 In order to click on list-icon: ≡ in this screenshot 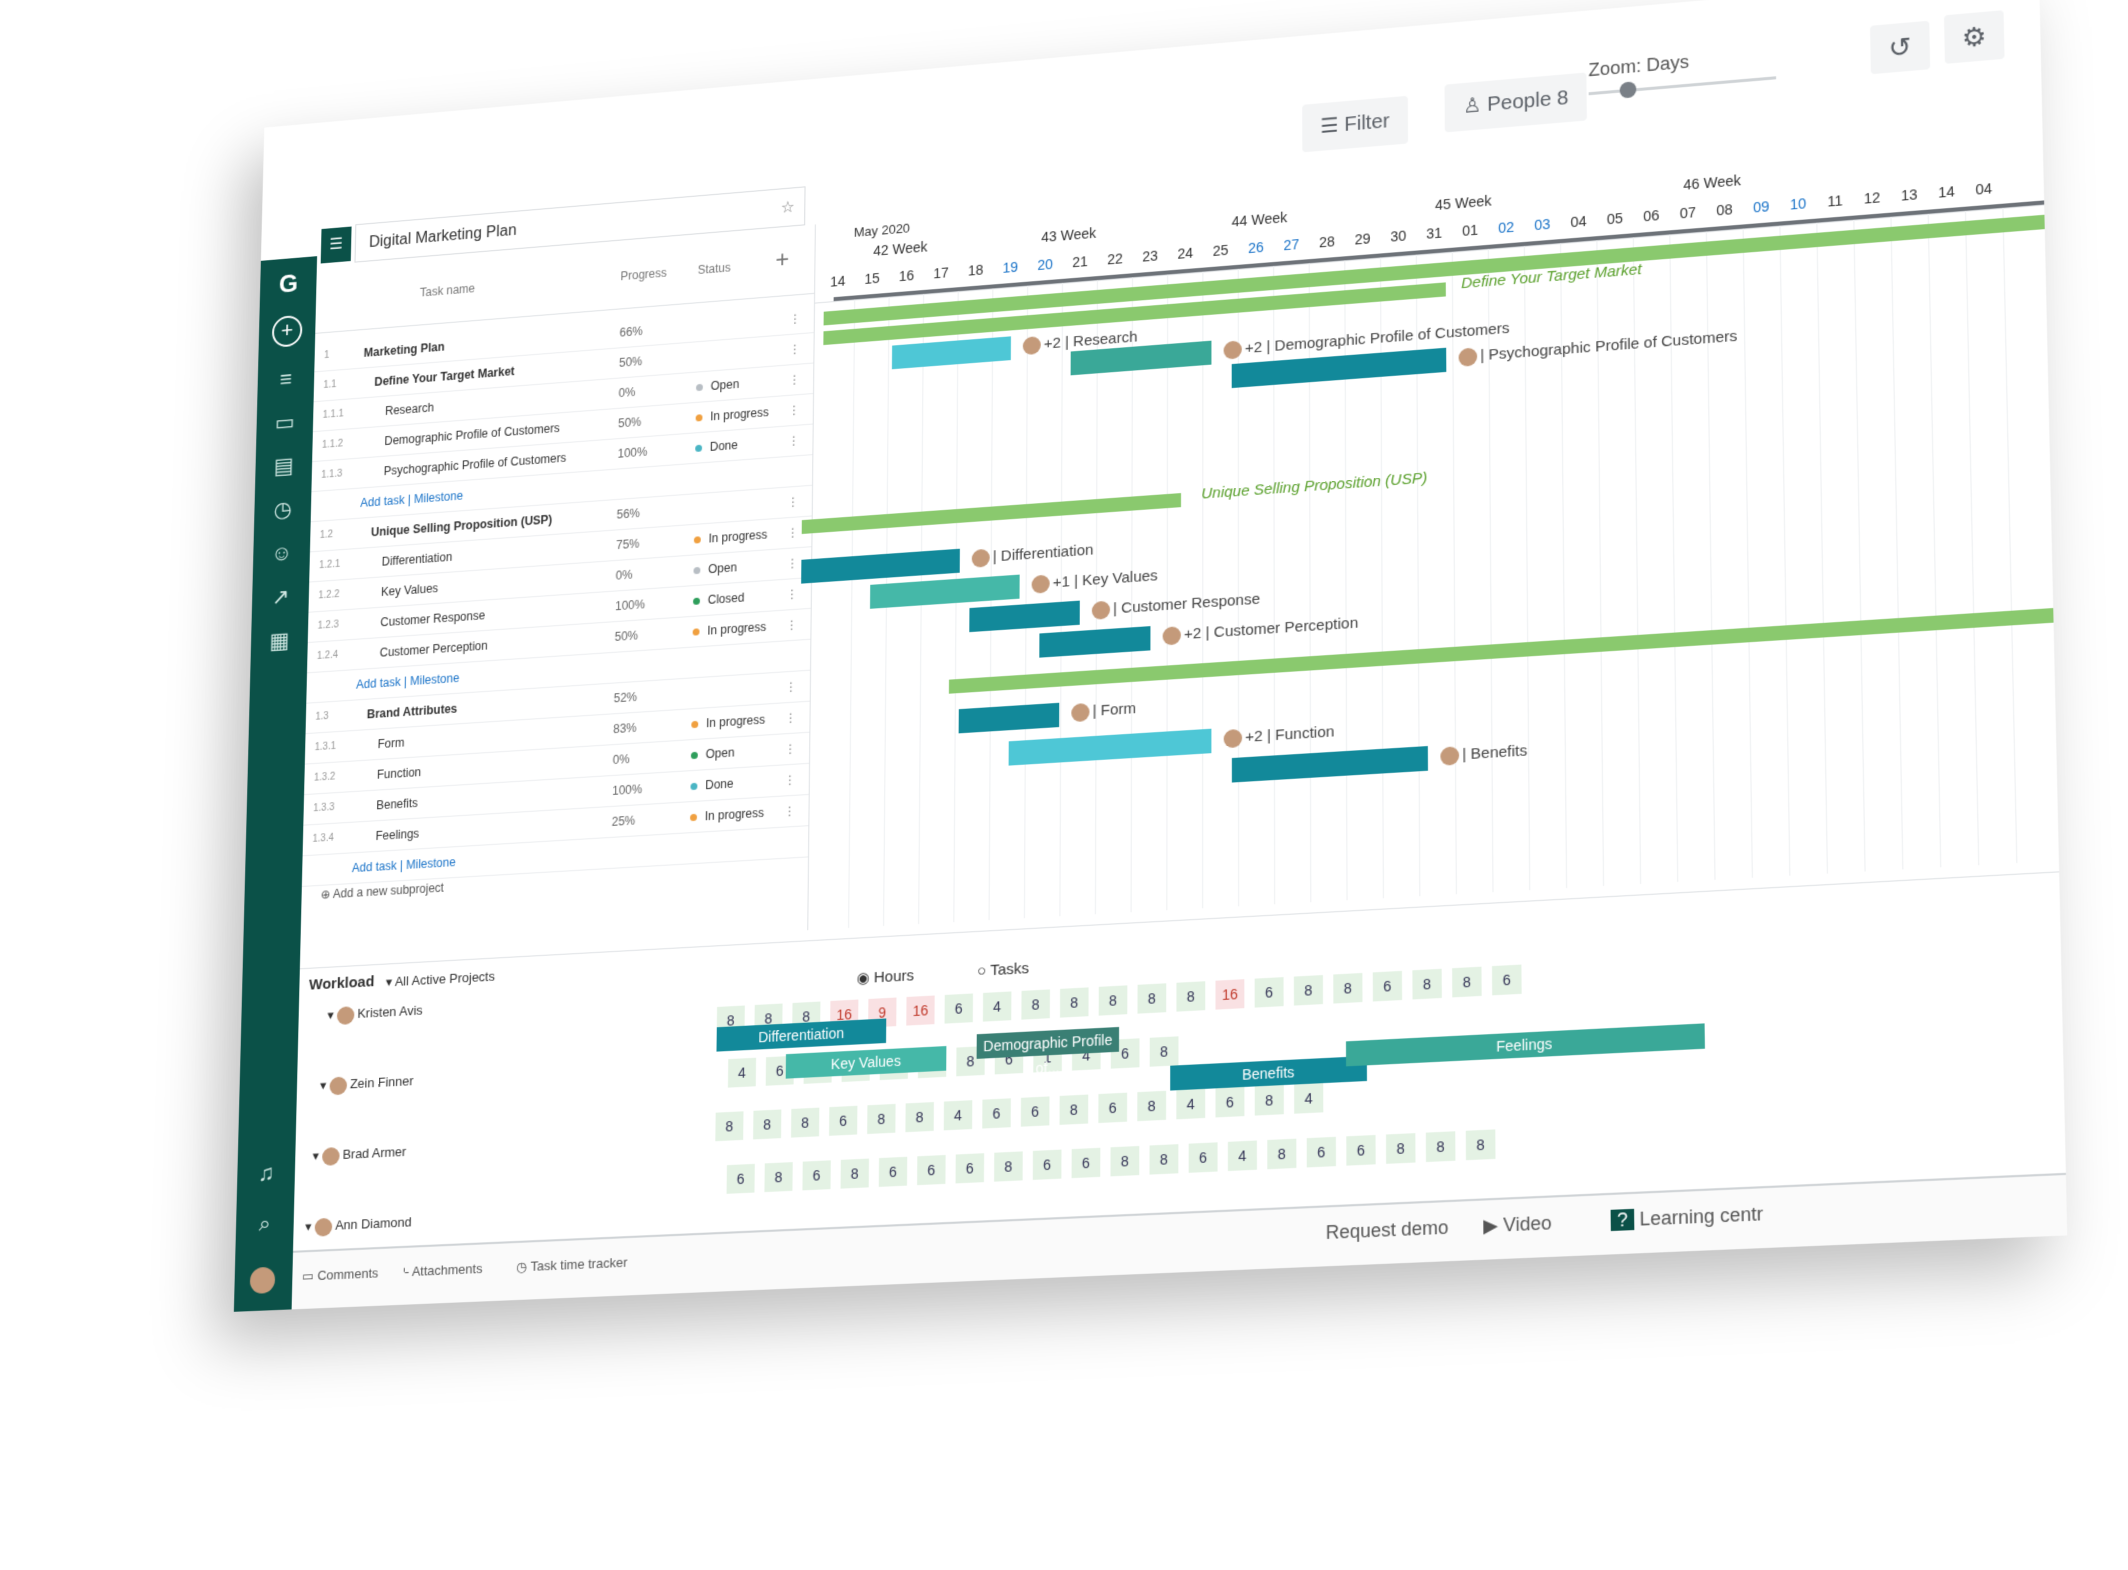, I will do `click(286, 379)`.